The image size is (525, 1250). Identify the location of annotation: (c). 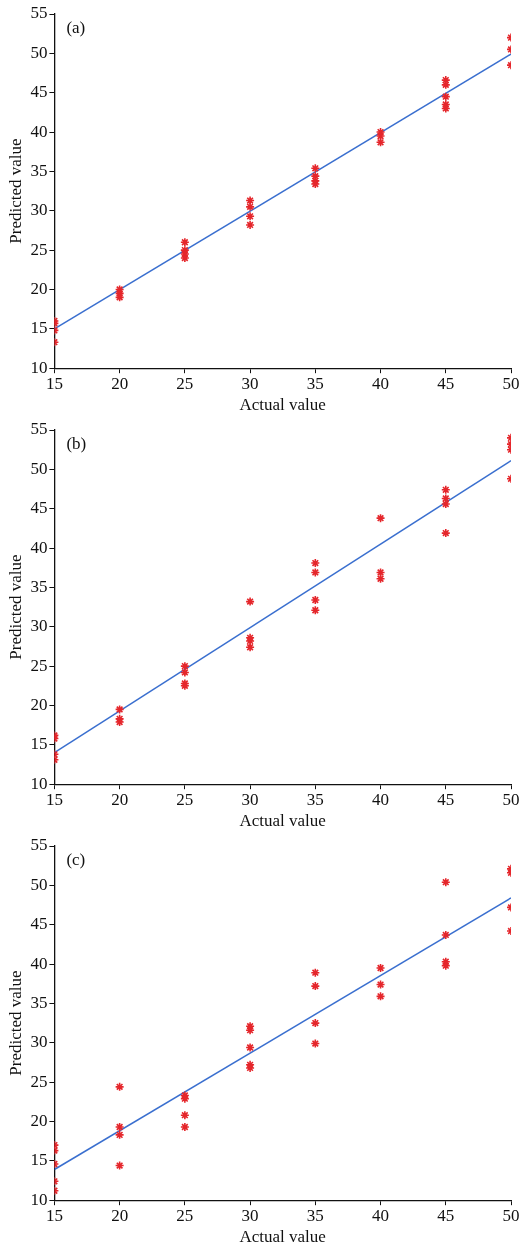
(76, 859).